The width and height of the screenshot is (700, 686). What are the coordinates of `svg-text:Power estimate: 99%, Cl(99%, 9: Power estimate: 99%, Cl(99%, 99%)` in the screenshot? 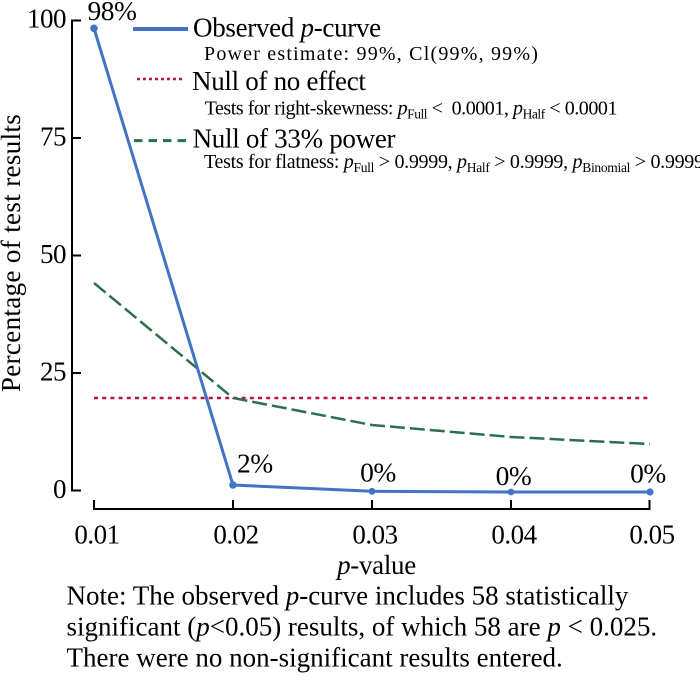 It's located at (371, 54).